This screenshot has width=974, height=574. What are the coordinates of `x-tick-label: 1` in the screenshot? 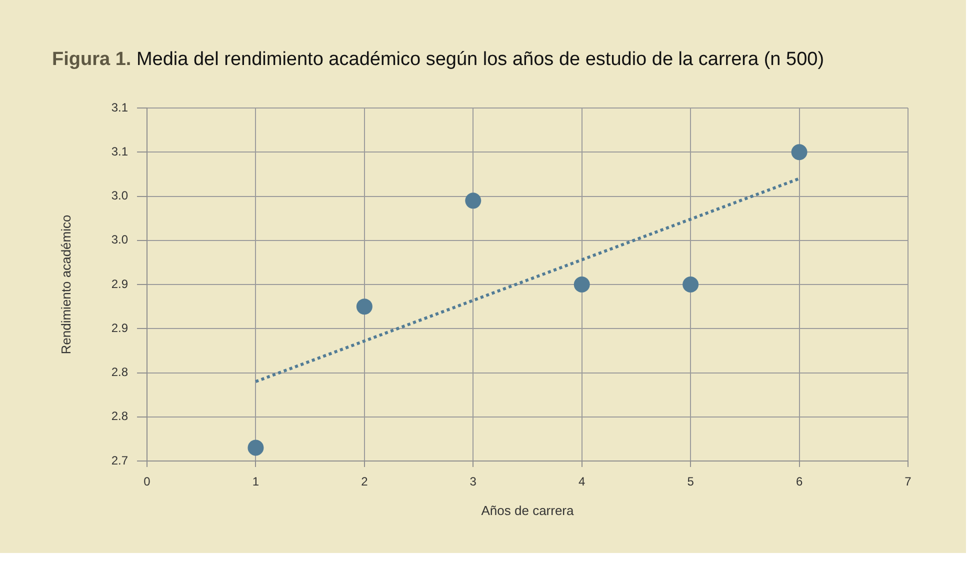 It's located at (256, 481).